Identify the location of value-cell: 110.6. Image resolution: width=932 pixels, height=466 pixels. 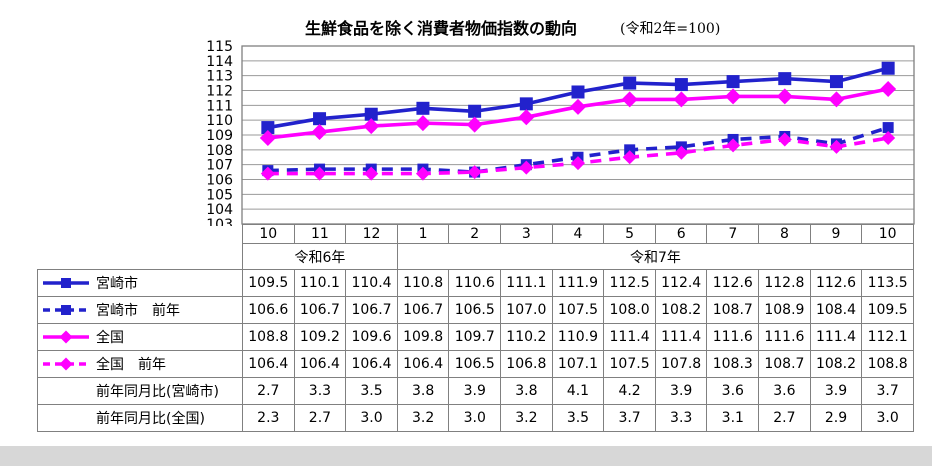
(475, 283).